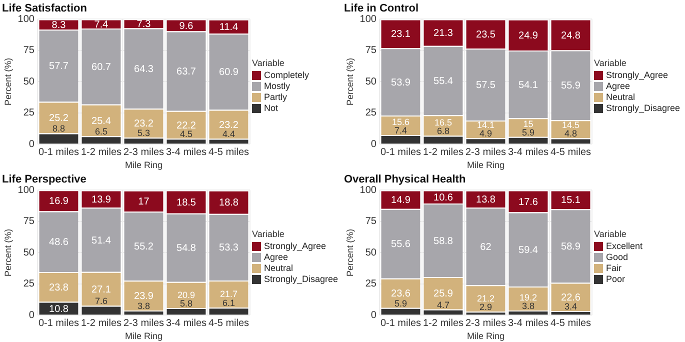 The width and height of the screenshot is (685, 342). What do you see at coordinates (616, 279) in the screenshot?
I see `legend-label: Poor` at bounding box center [616, 279].